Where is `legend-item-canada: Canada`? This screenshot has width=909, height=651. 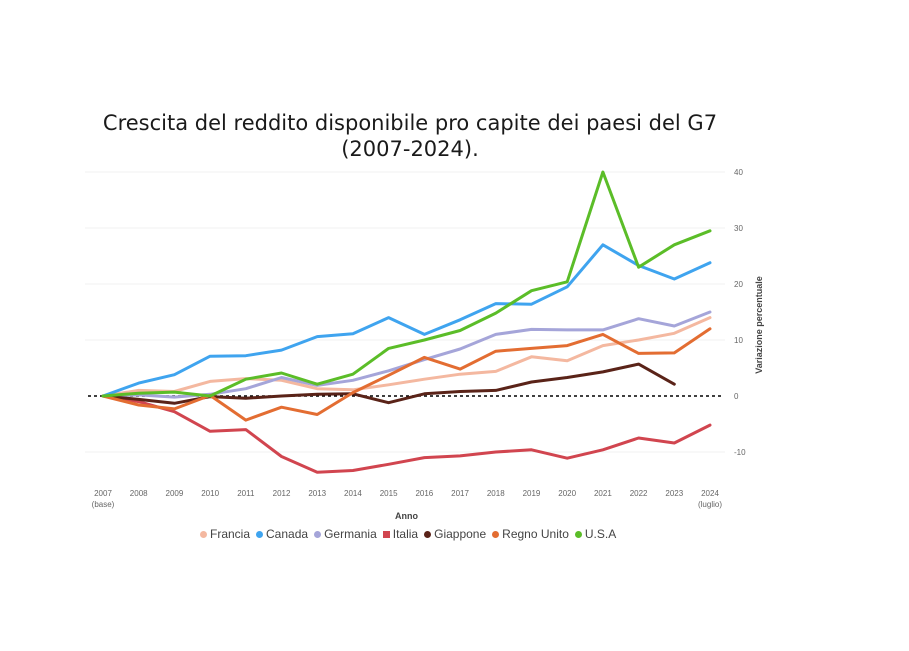
legend-item-canada: Canada is located at coordinates (282, 534).